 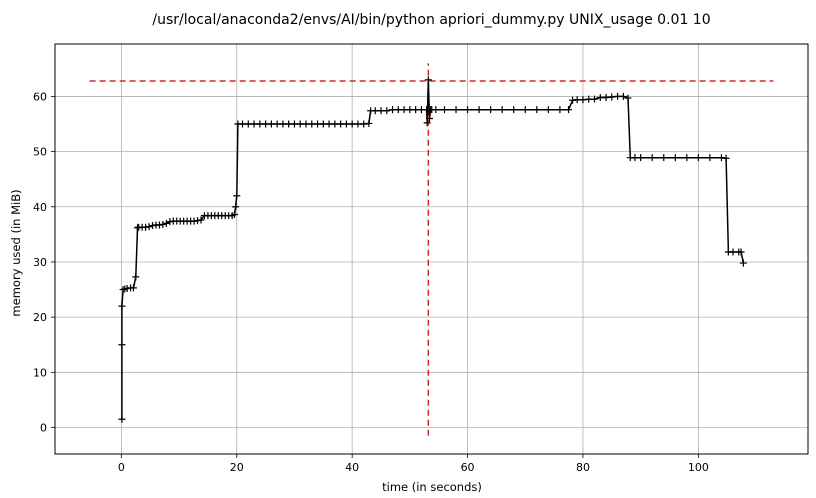 I want to click on y-tick-label: 0, so click(x=43, y=428).